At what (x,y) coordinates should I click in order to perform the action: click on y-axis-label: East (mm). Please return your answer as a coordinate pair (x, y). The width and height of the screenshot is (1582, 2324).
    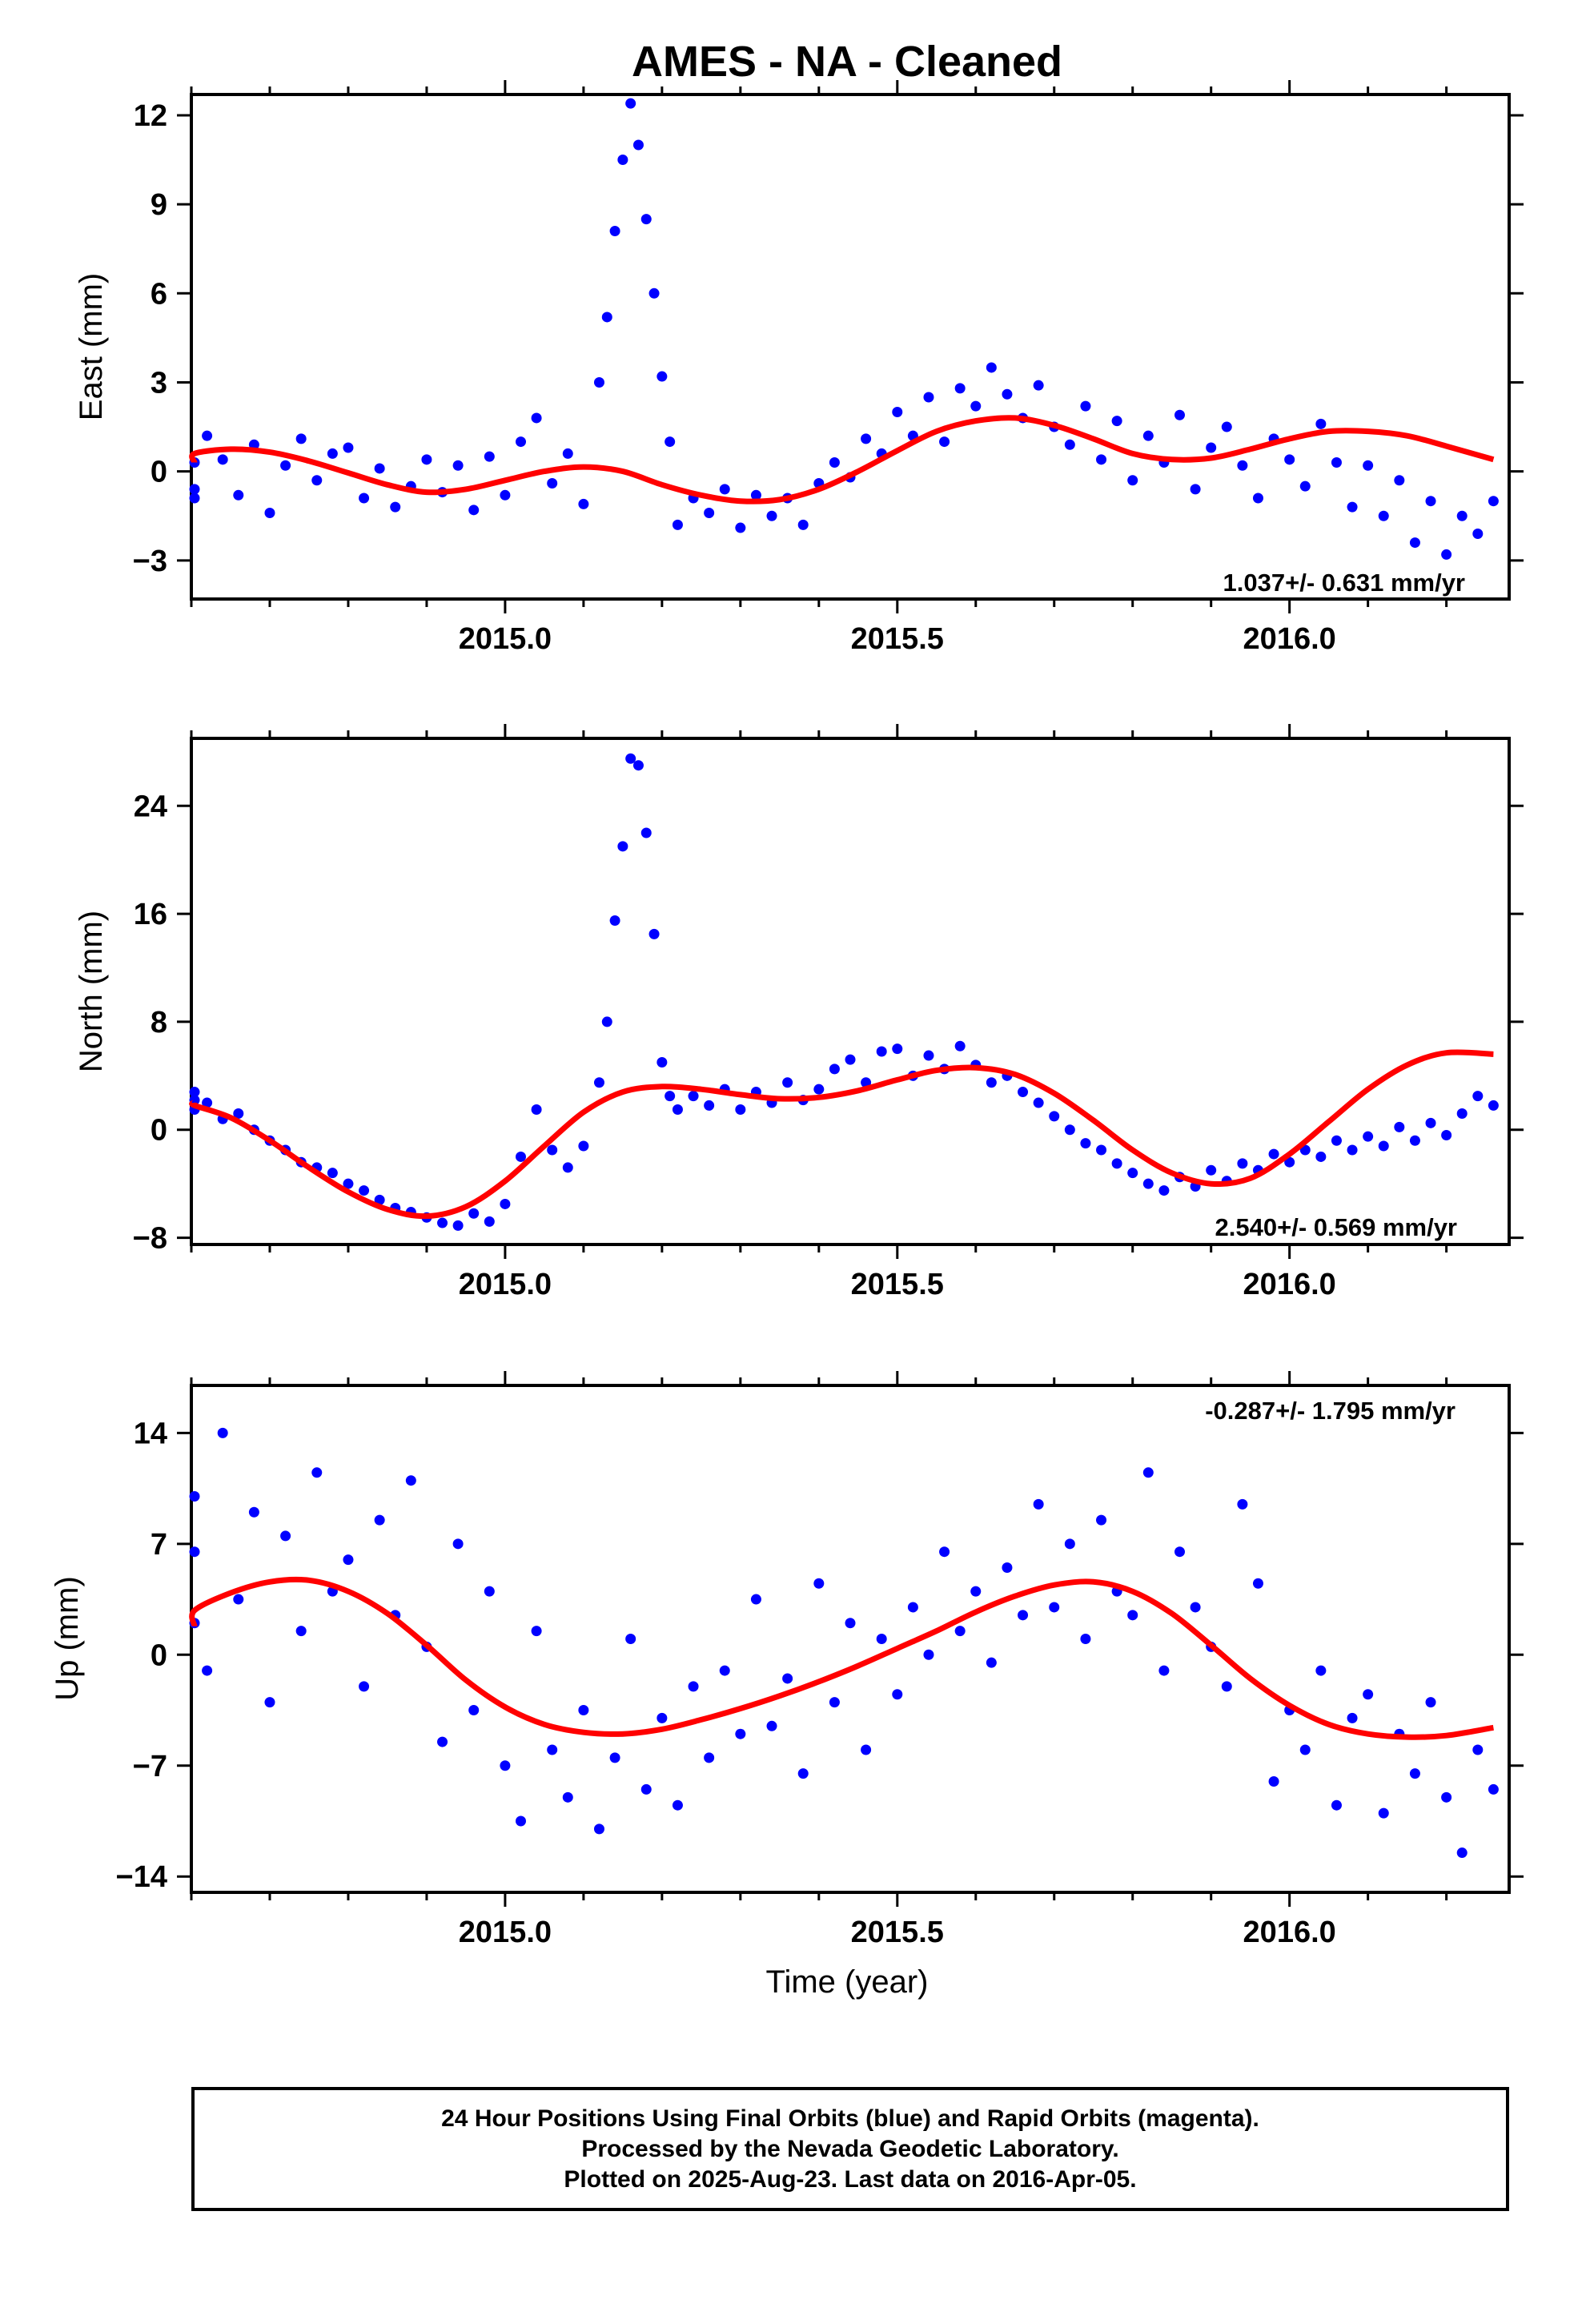
    Looking at the image, I should click on (91, 346).